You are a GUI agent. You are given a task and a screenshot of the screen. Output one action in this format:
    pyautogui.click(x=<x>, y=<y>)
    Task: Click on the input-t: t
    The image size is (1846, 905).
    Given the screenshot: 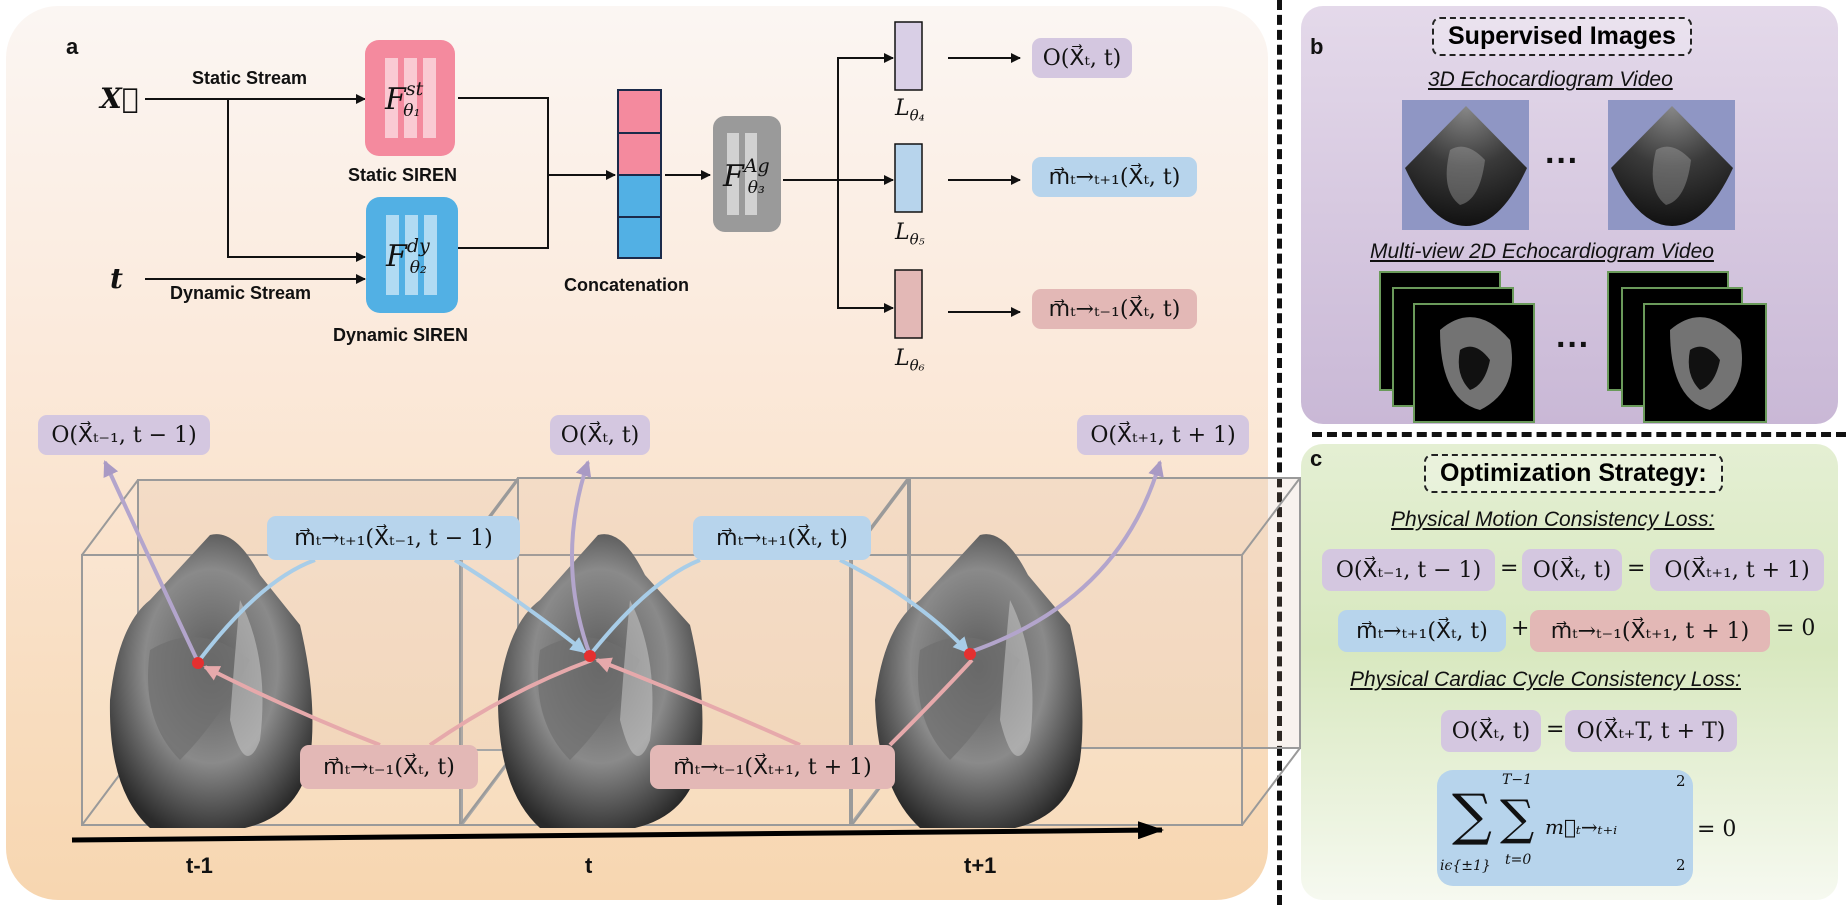 What is the action you would take?
    pyautogui.click(x=116, y=278)
    